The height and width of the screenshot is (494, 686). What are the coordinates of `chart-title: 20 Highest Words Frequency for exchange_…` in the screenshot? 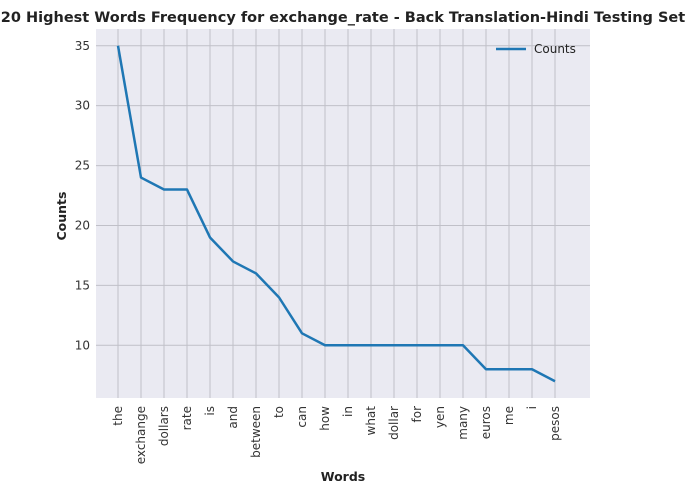 It's located at (343, 18).